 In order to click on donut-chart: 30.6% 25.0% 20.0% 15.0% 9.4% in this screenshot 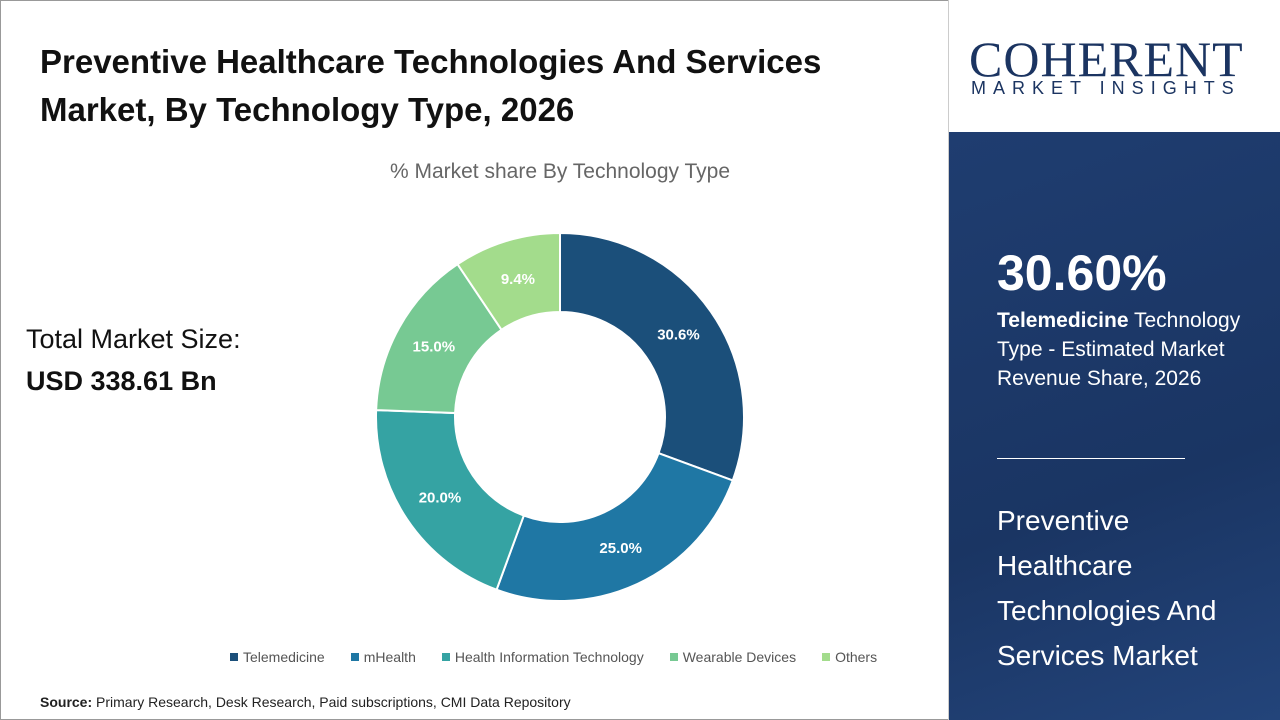, I will do `click(560, 416)`.